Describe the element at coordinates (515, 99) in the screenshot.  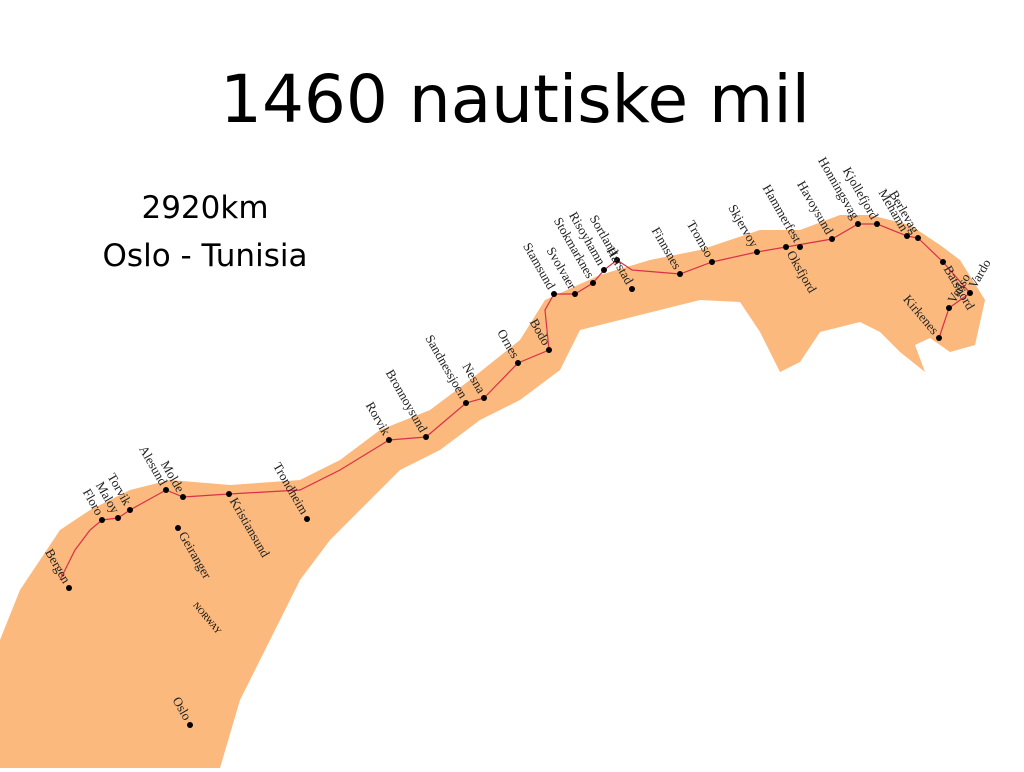
I see `title: 1460 nautiske mil` at that location.